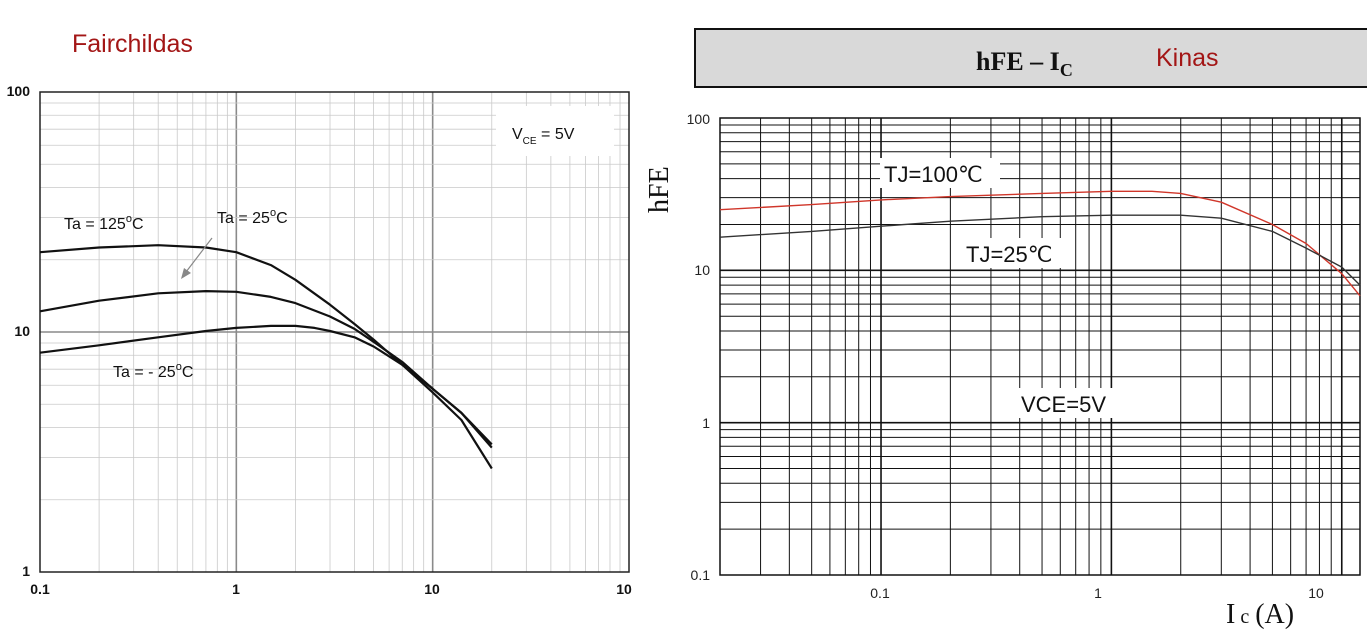 The height and width of the screenshot is (636, 1367). What do you see at coordinates (702, 270) in the screenshot?
I see `right-y-tick-2: 10` at bounding box center [702, 270].